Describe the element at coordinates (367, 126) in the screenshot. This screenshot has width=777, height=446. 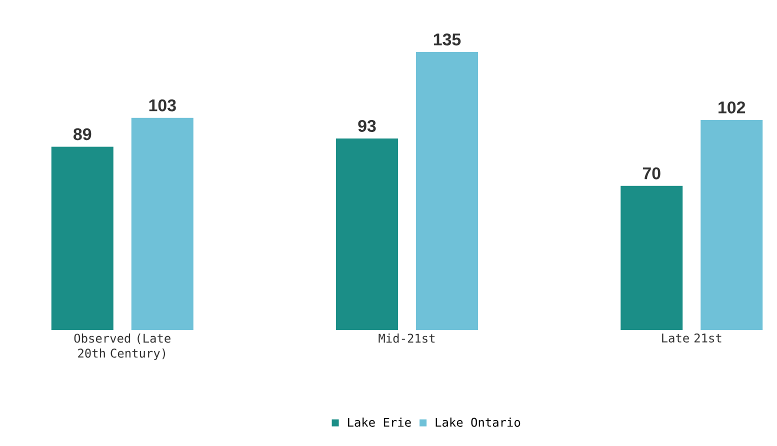
I see `data-label: 93` at that location.